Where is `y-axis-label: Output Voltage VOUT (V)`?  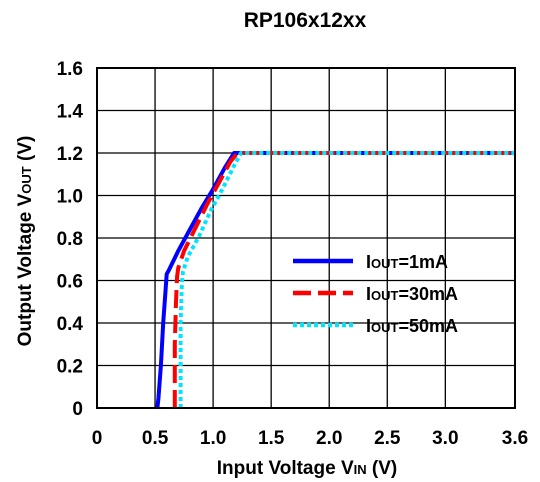 y-axis-label: Output Voltage VOUT (V) is located at coordinates (25, 241).